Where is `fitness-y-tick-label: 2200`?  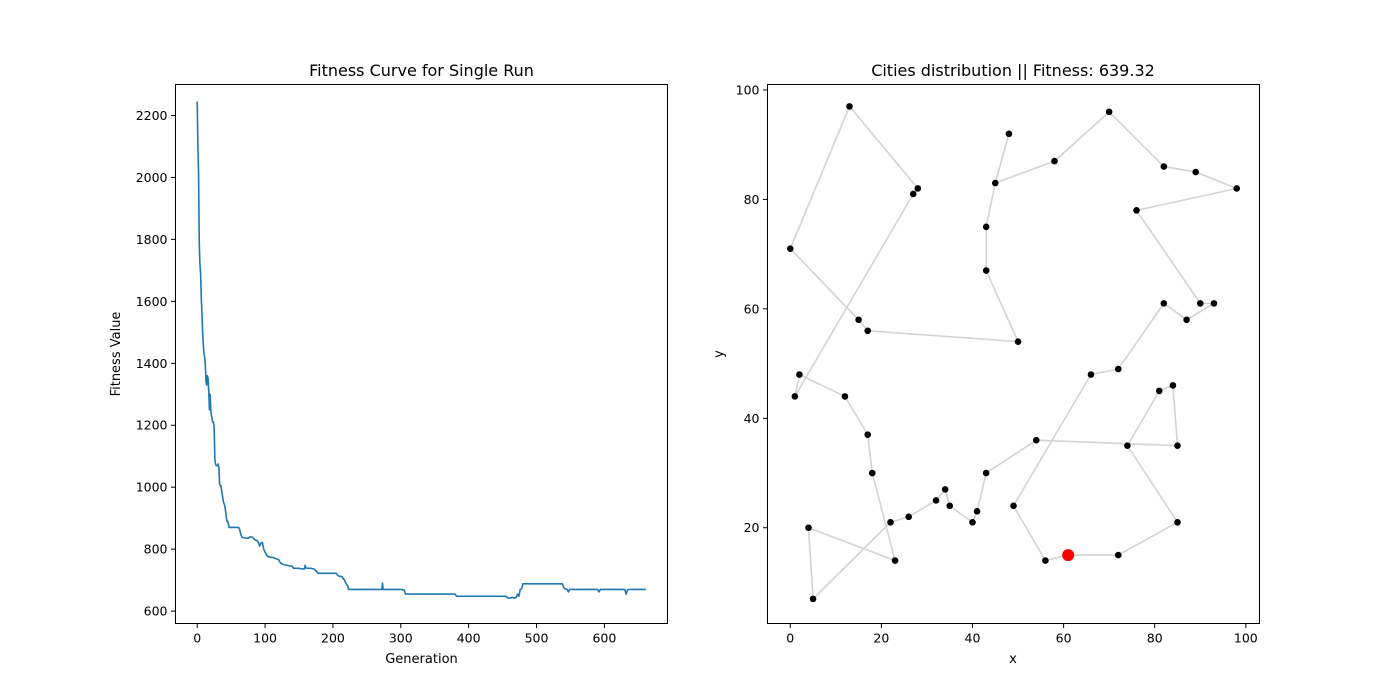 fitness-y-tick-label: 2200 is located at coordinates (152, 115).